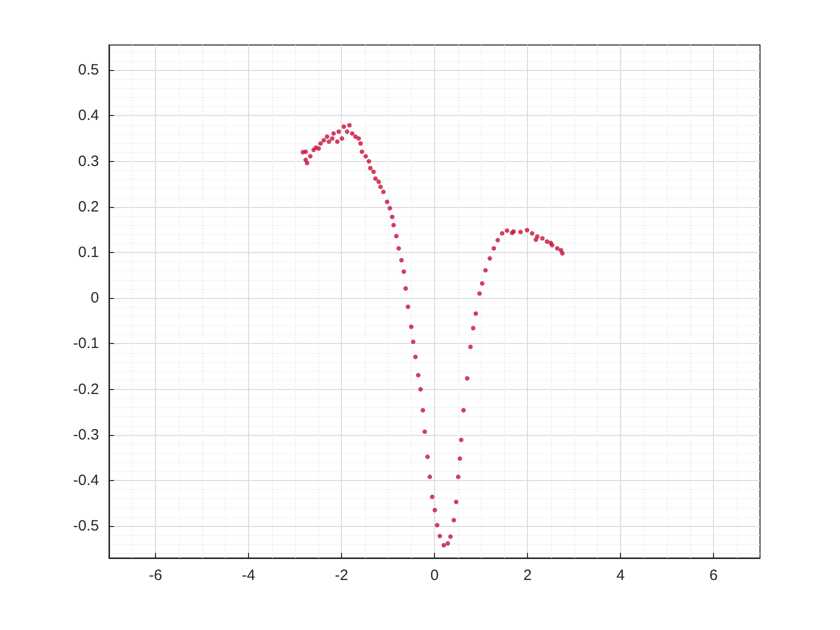 The image size is (840, 630). Describe the element at coordinates (86, 389) in the screenshot. I see `y-tick-label: -0.2` at that location.